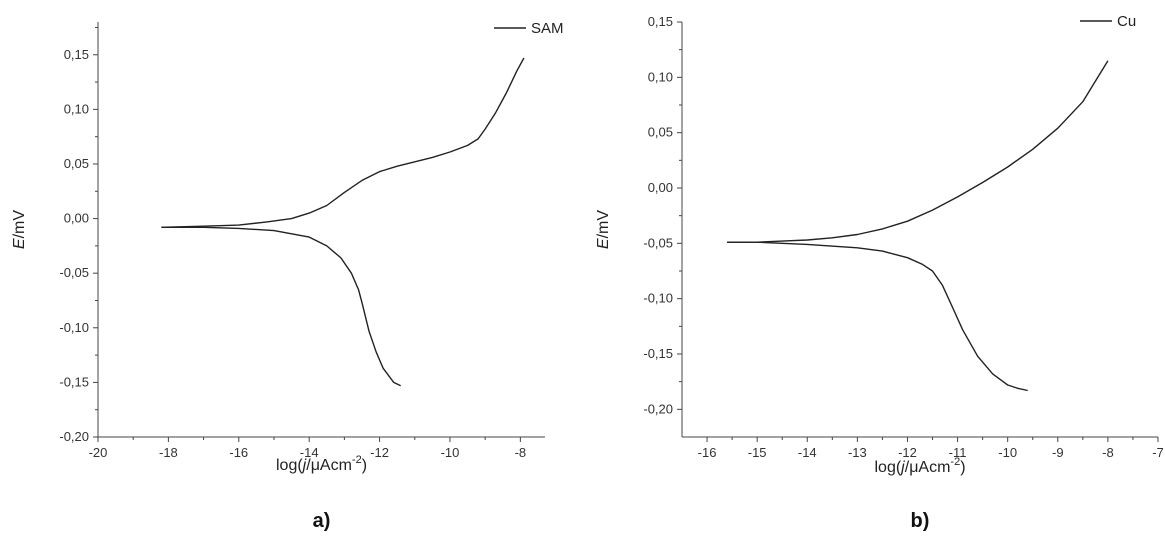 The width and height of the screenshot is (1165, 538). What do you see at coordinates (920, 521) in the screenshot?
I see `panel-label: b)` at bounding box center [920, 521].